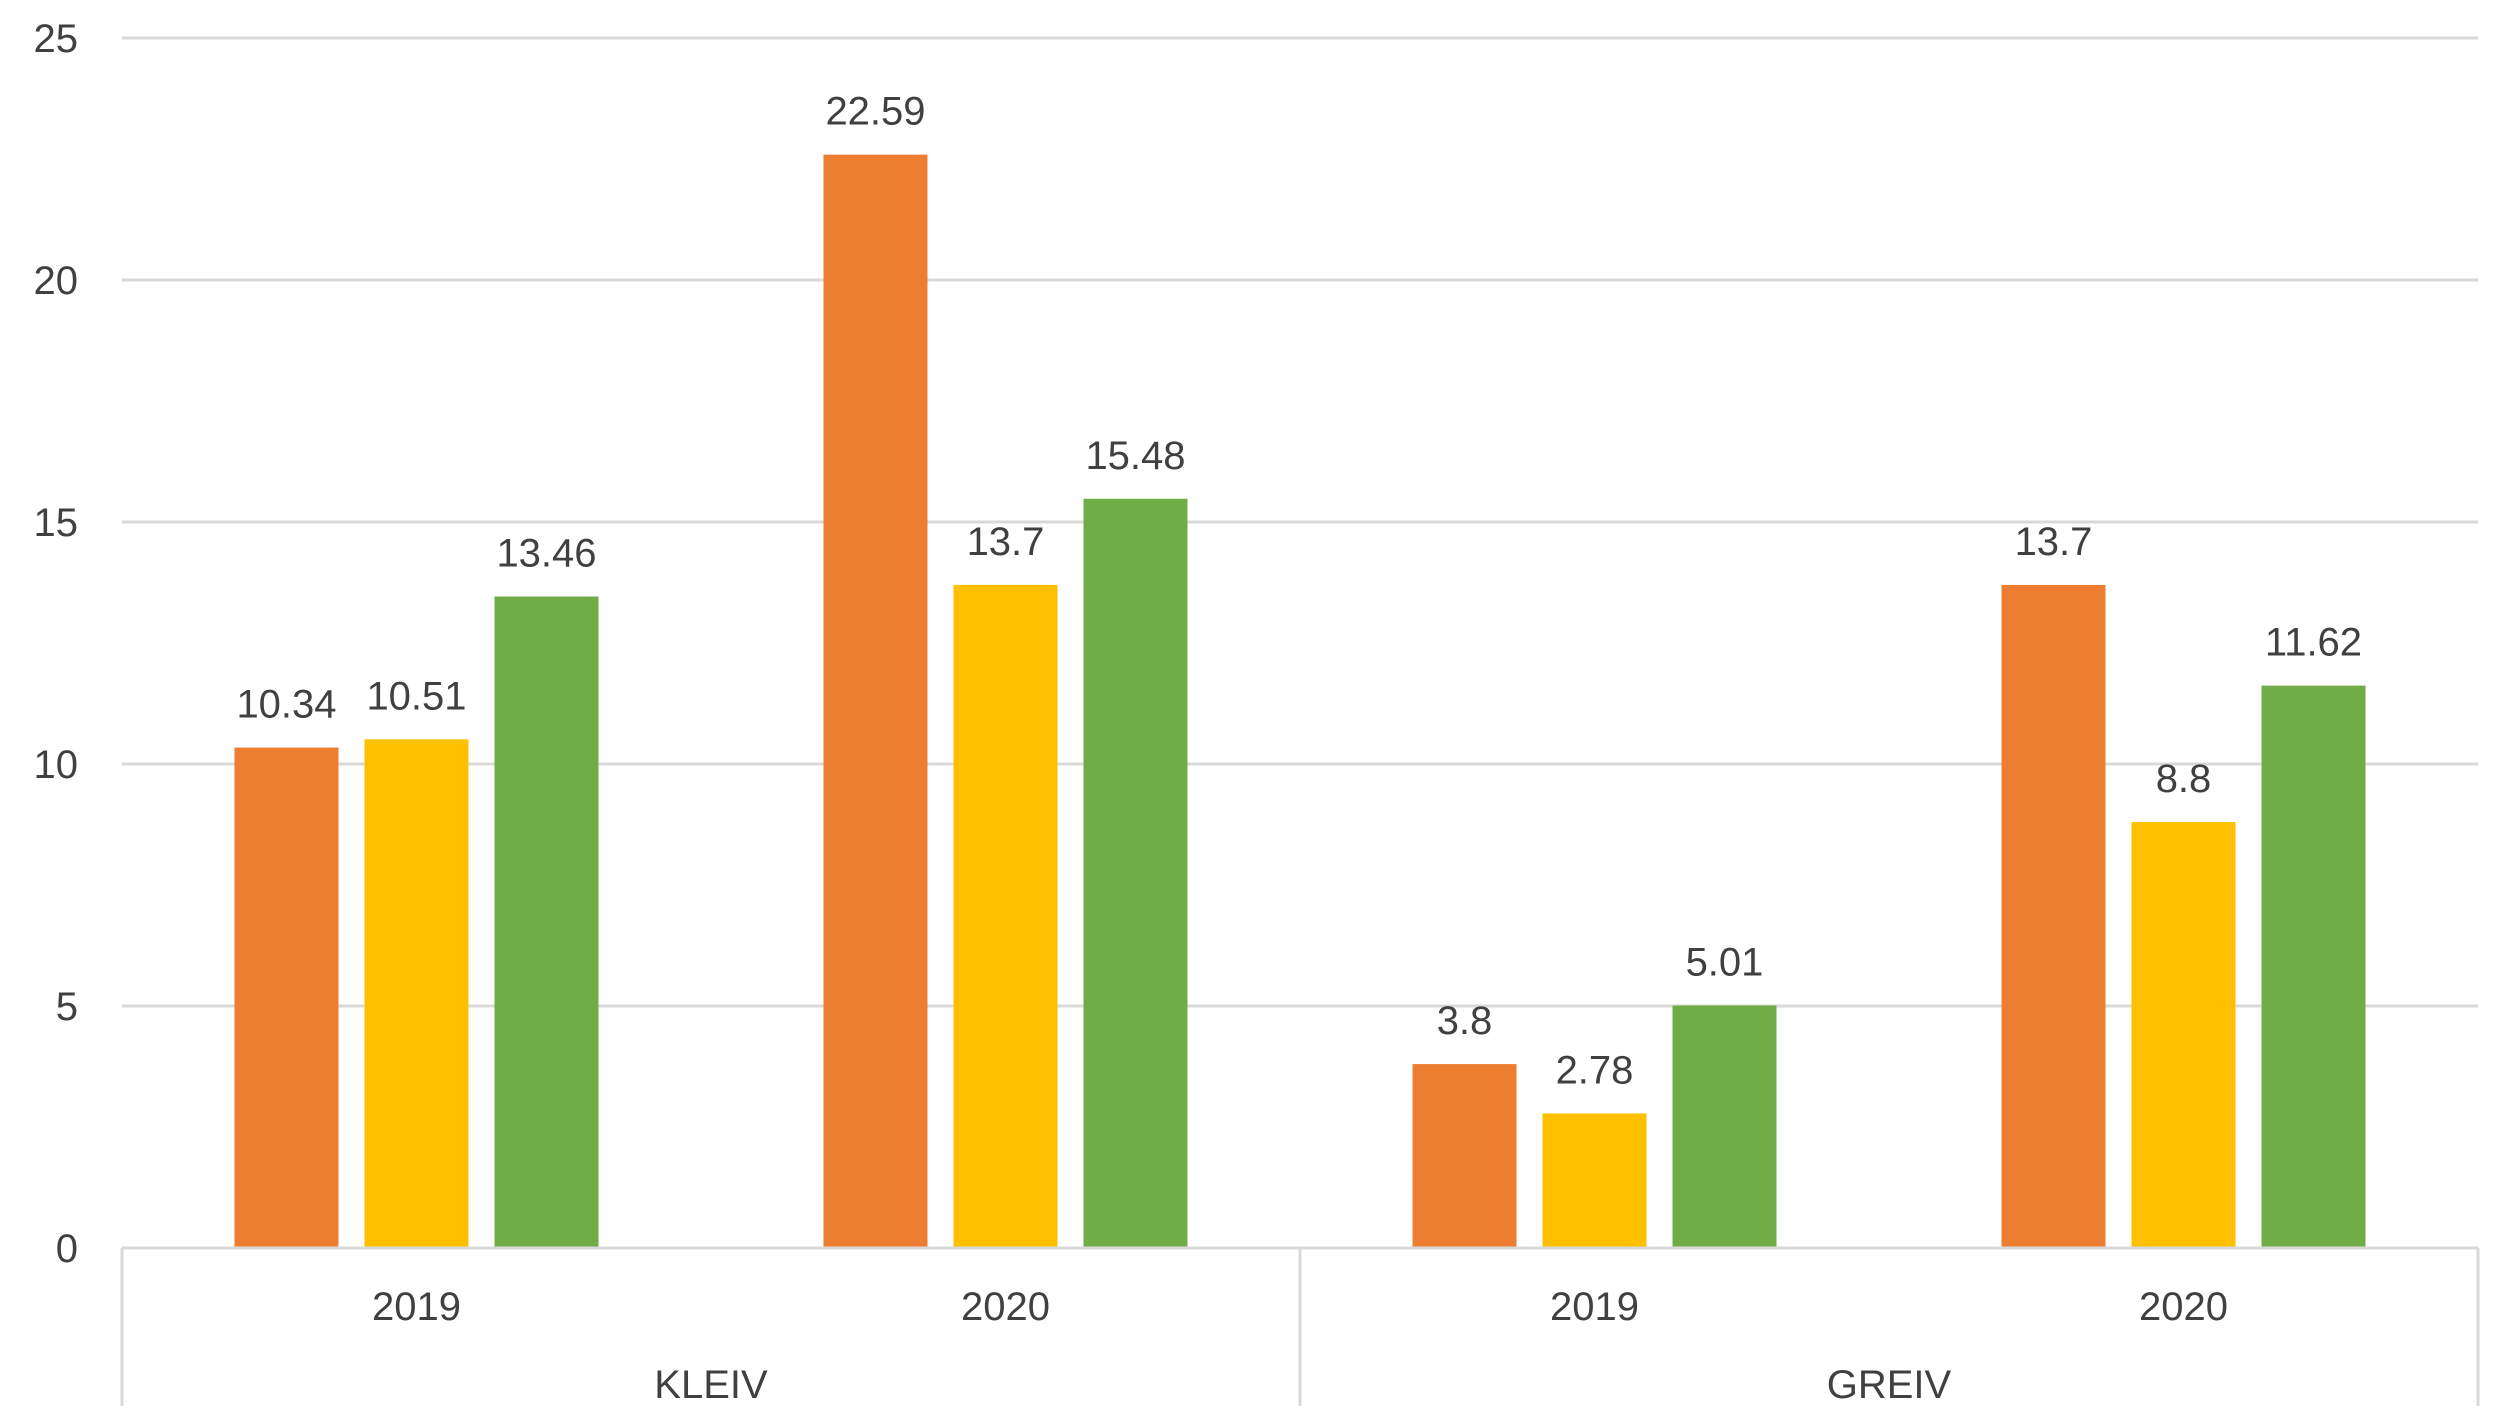  What do you see at coordinates (1465, 1021) in the screenshot?
I see `data-label: 3.8` at bounding box center [1465, 1021].